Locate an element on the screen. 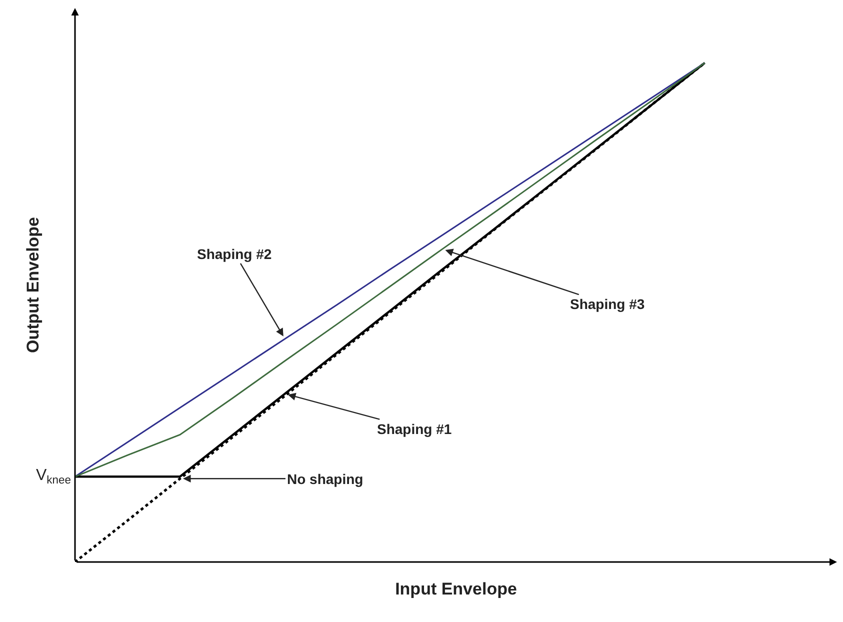  annotation: Shaping #3 is located at coordinates (607, 304).